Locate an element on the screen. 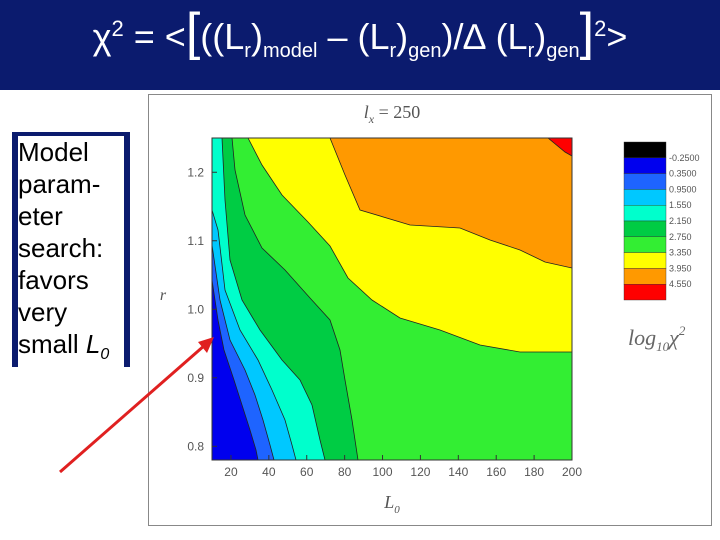  arrow-line is located at coordinates (132, 408).